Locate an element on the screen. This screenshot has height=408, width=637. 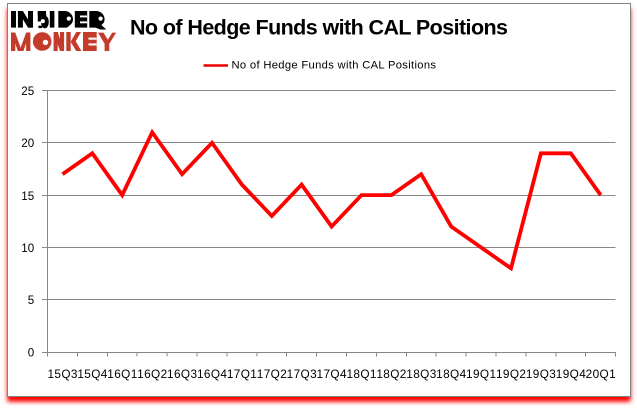
svg-text: 16Q1 is located at coordinates (122, 374).